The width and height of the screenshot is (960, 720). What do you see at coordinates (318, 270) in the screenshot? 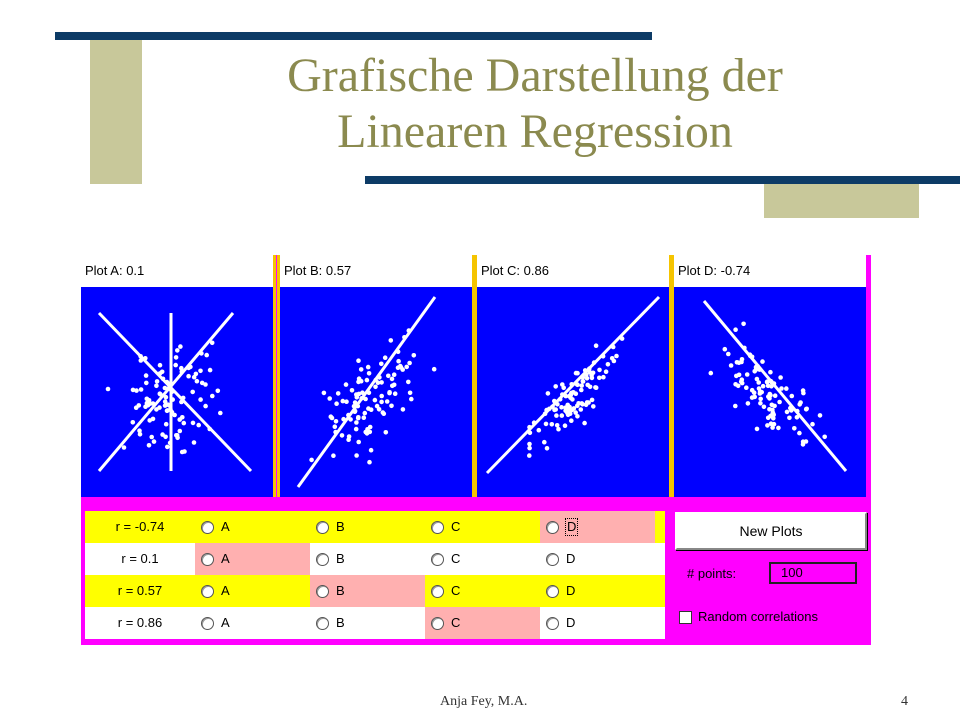
I see `plot-b-label: Plot B: 0.57` at bounding box center [318, 270].